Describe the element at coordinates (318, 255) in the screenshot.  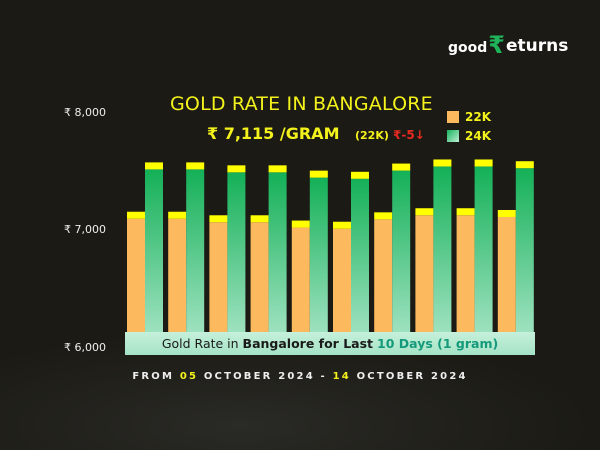
I see `bar-24k-09-oct` at that location.